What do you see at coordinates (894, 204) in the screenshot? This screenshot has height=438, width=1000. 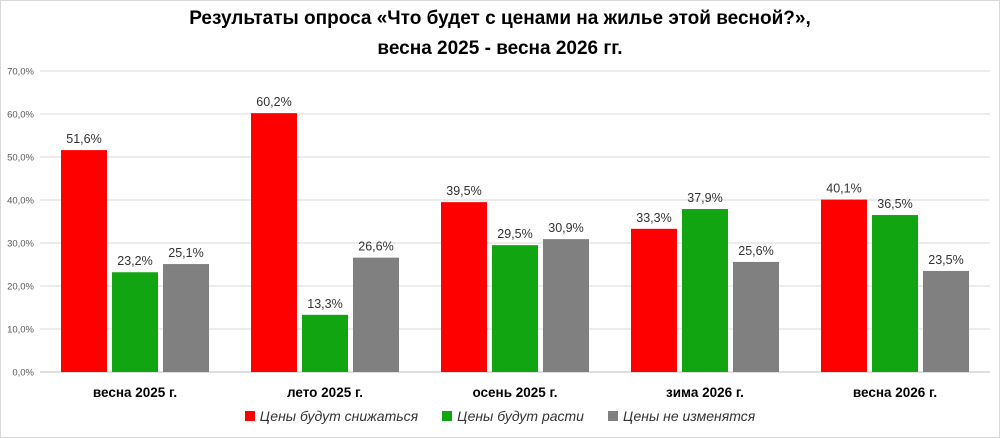 I see `data-label: 36,5%` at bounding box center [894, 204].